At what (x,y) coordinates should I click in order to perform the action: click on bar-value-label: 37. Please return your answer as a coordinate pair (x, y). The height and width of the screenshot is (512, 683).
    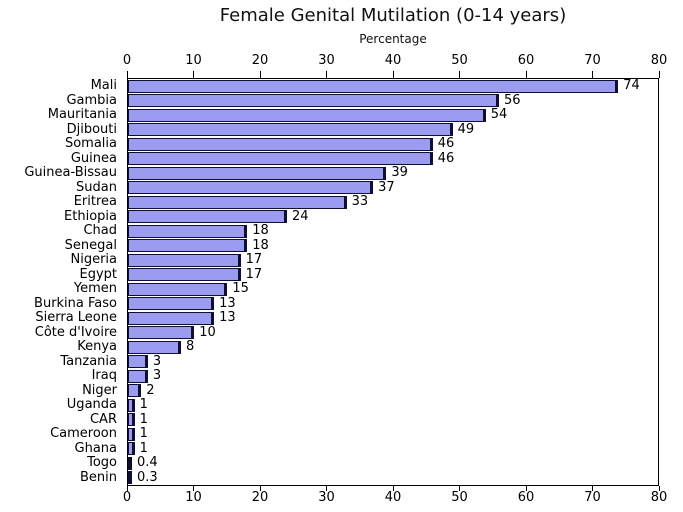
    Looking at the image, I should click on (386, 187).